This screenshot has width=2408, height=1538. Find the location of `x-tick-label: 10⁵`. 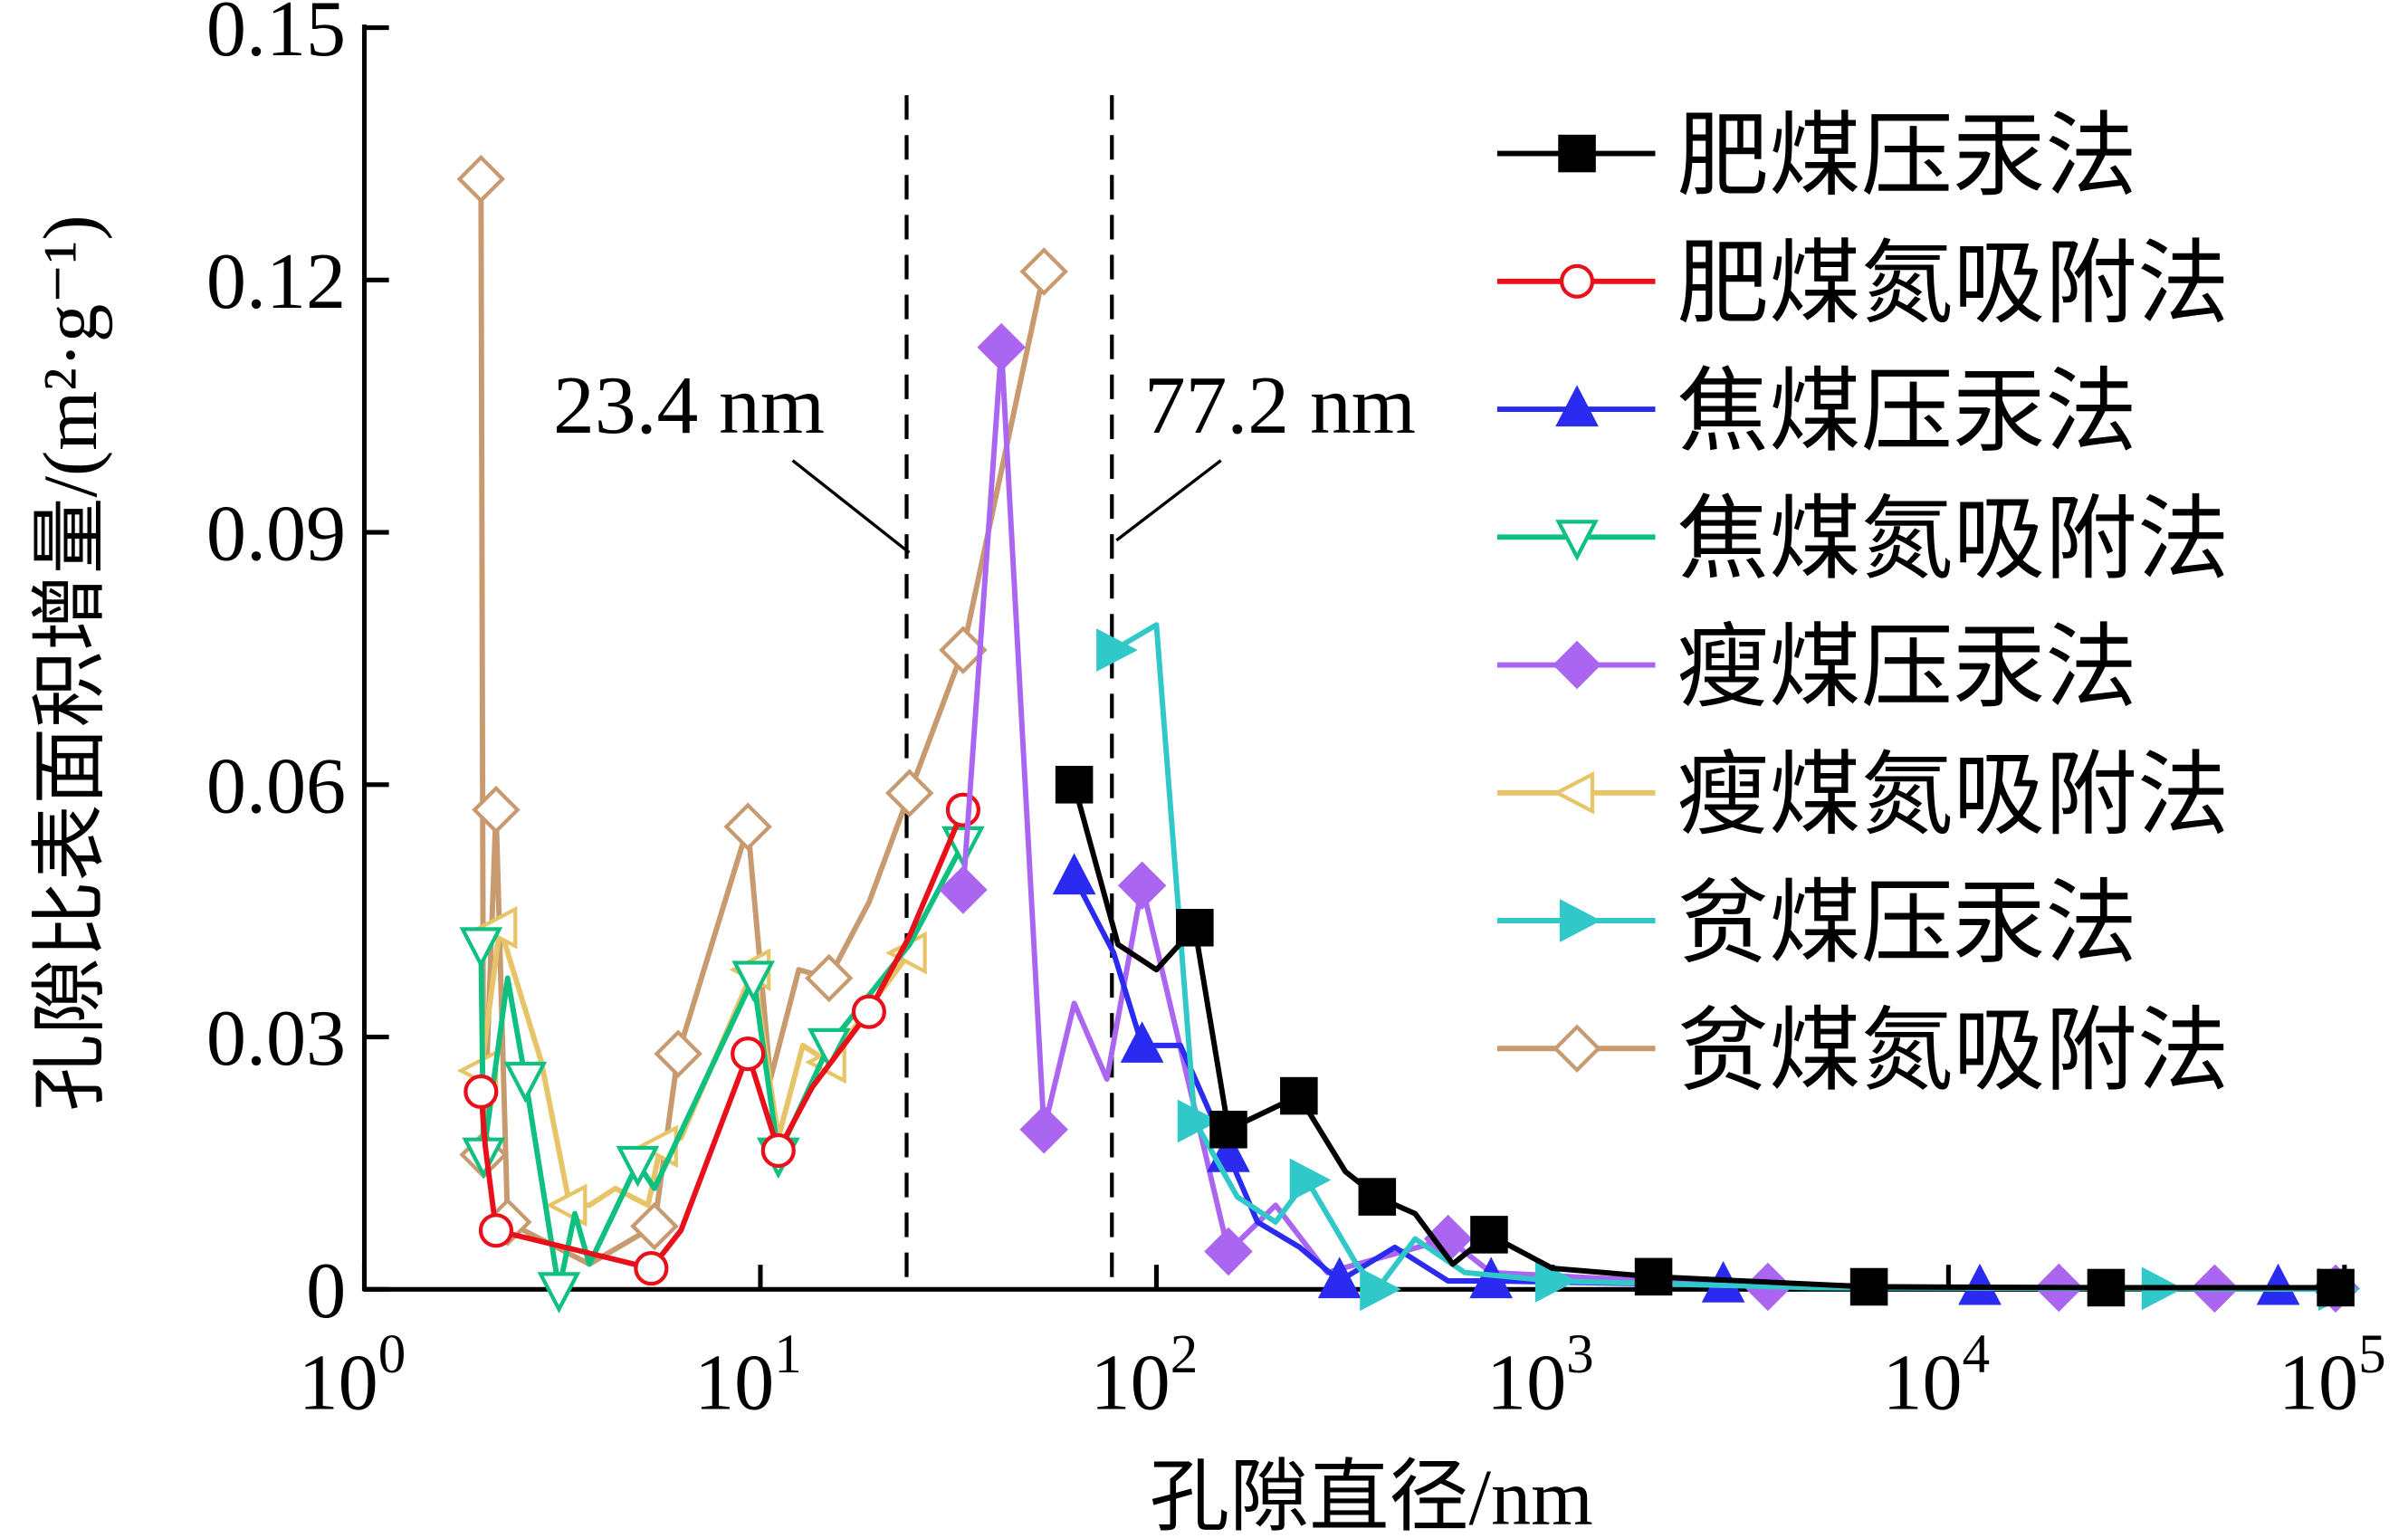

x-tick-label: 10⁵ is located at coordinates (2332, 1376).